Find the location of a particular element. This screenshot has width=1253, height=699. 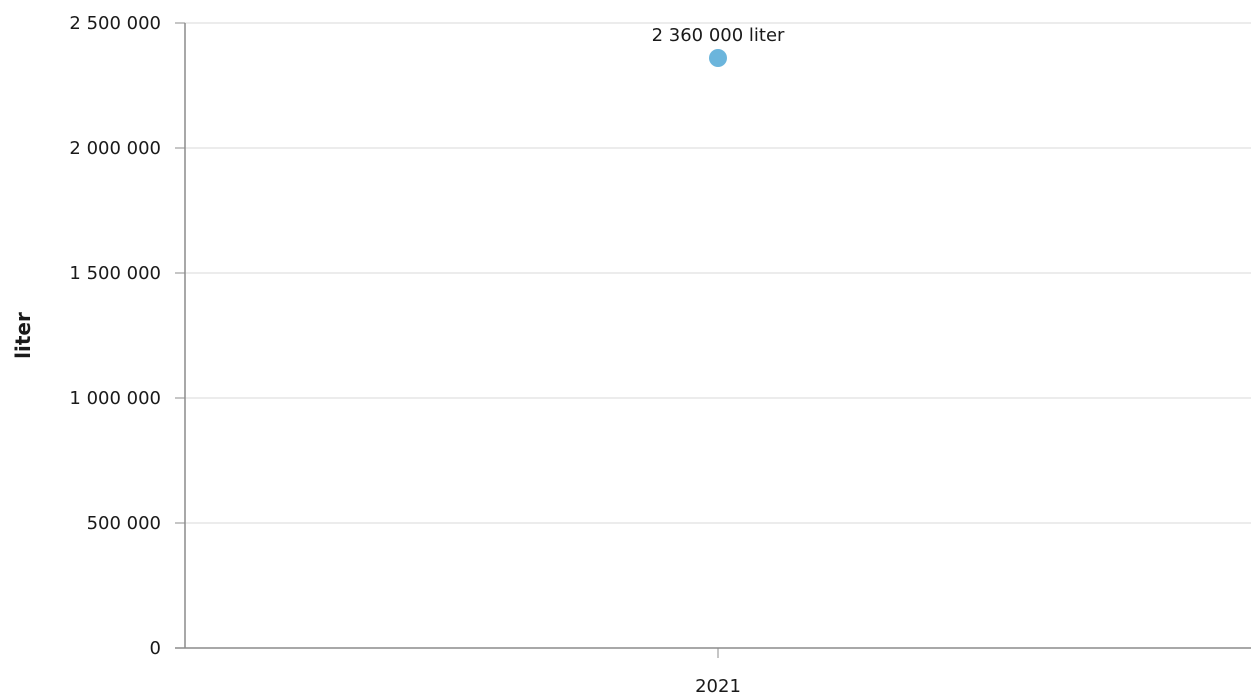

data-points is located at coordinates (718, 58).